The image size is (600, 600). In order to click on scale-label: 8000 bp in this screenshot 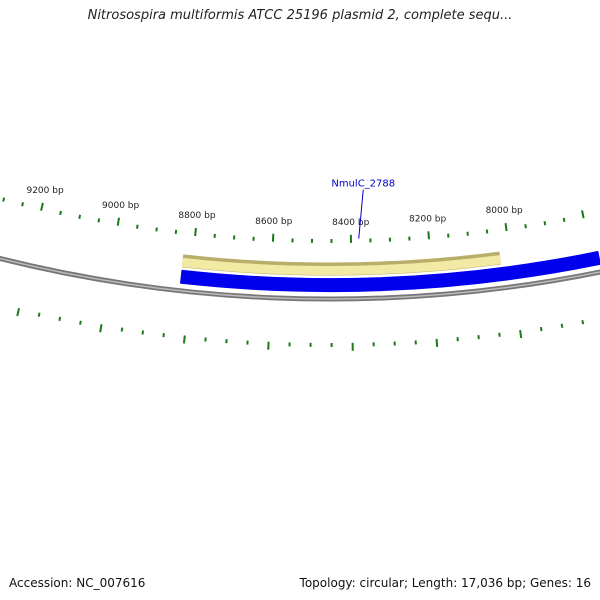, I will do `click(504, 211)`.